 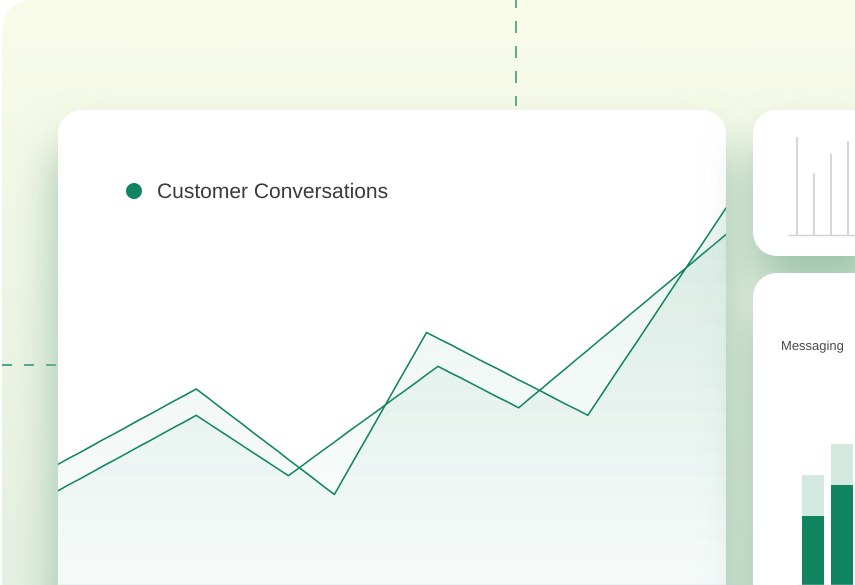 What do you see at coordinates (812, 345) in the screenshot?
I see `chart-title: Messaging` at bounding box center [812, 345].